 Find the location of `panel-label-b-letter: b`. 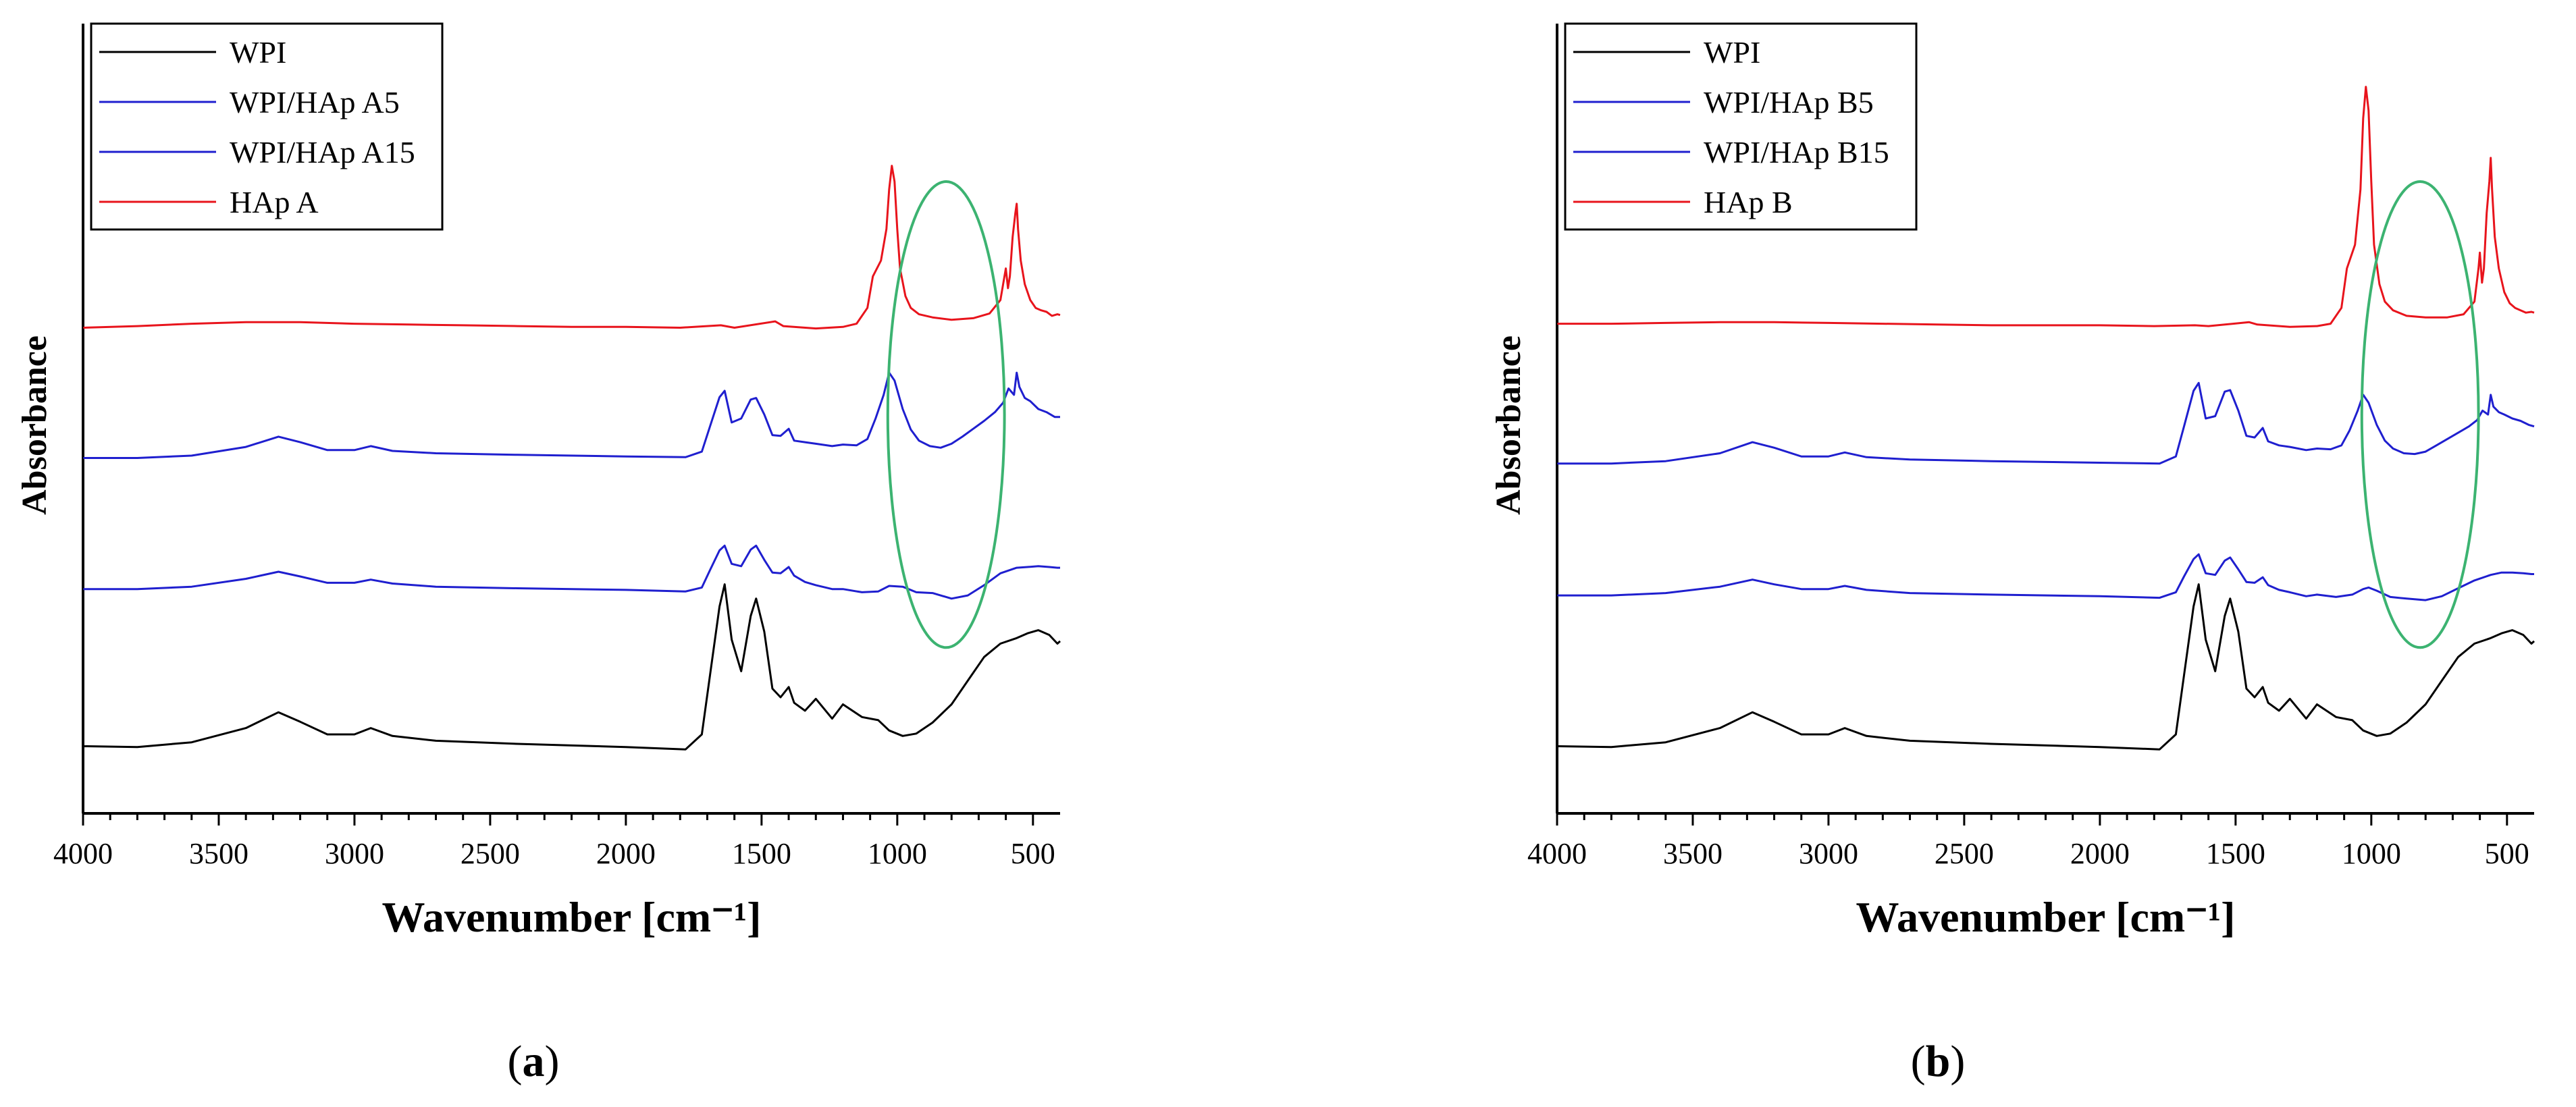

panel-label-b-letter: b is located at coordinates (1938, 1061).